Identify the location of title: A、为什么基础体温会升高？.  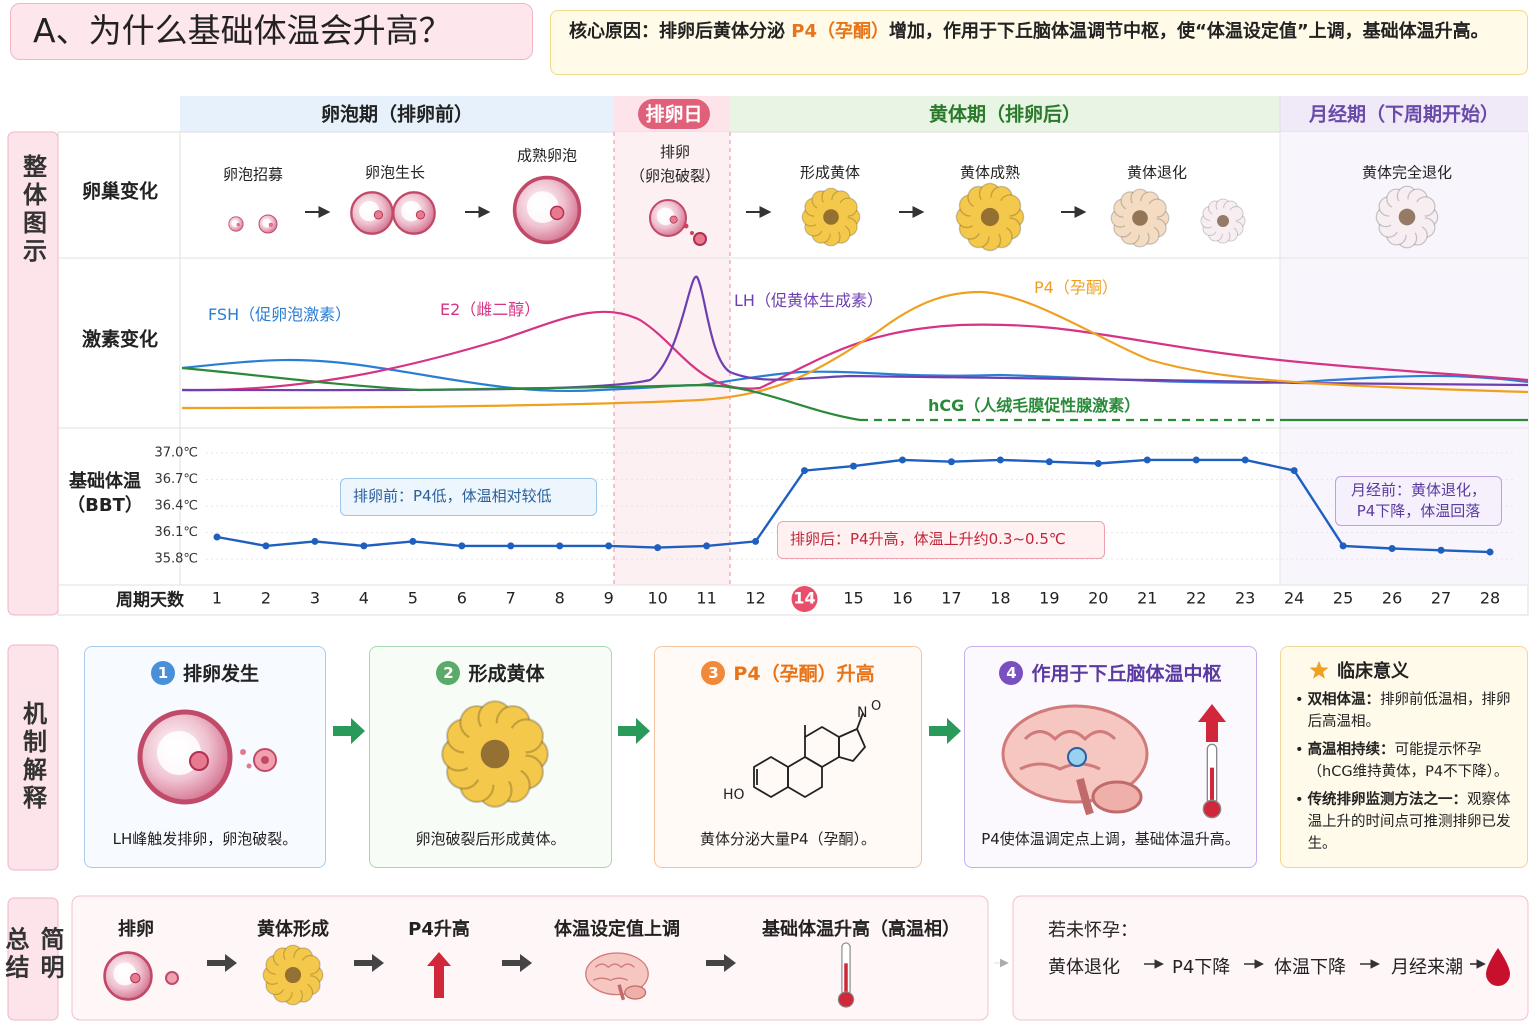
(271, 31).